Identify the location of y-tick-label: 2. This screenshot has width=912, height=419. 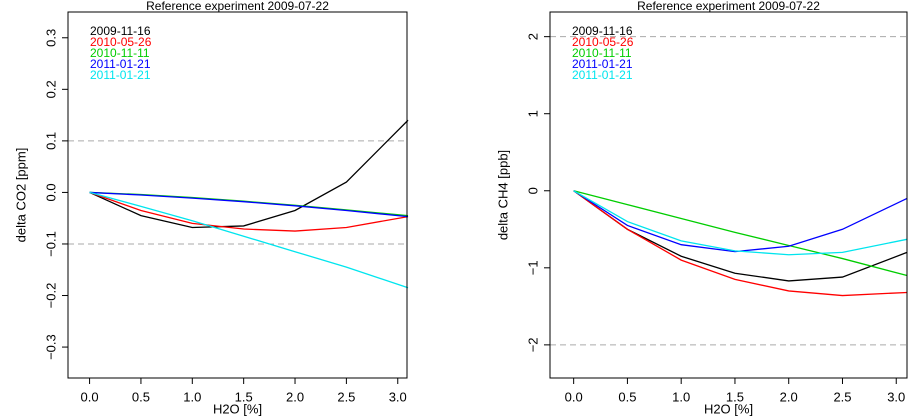
(532, 36).